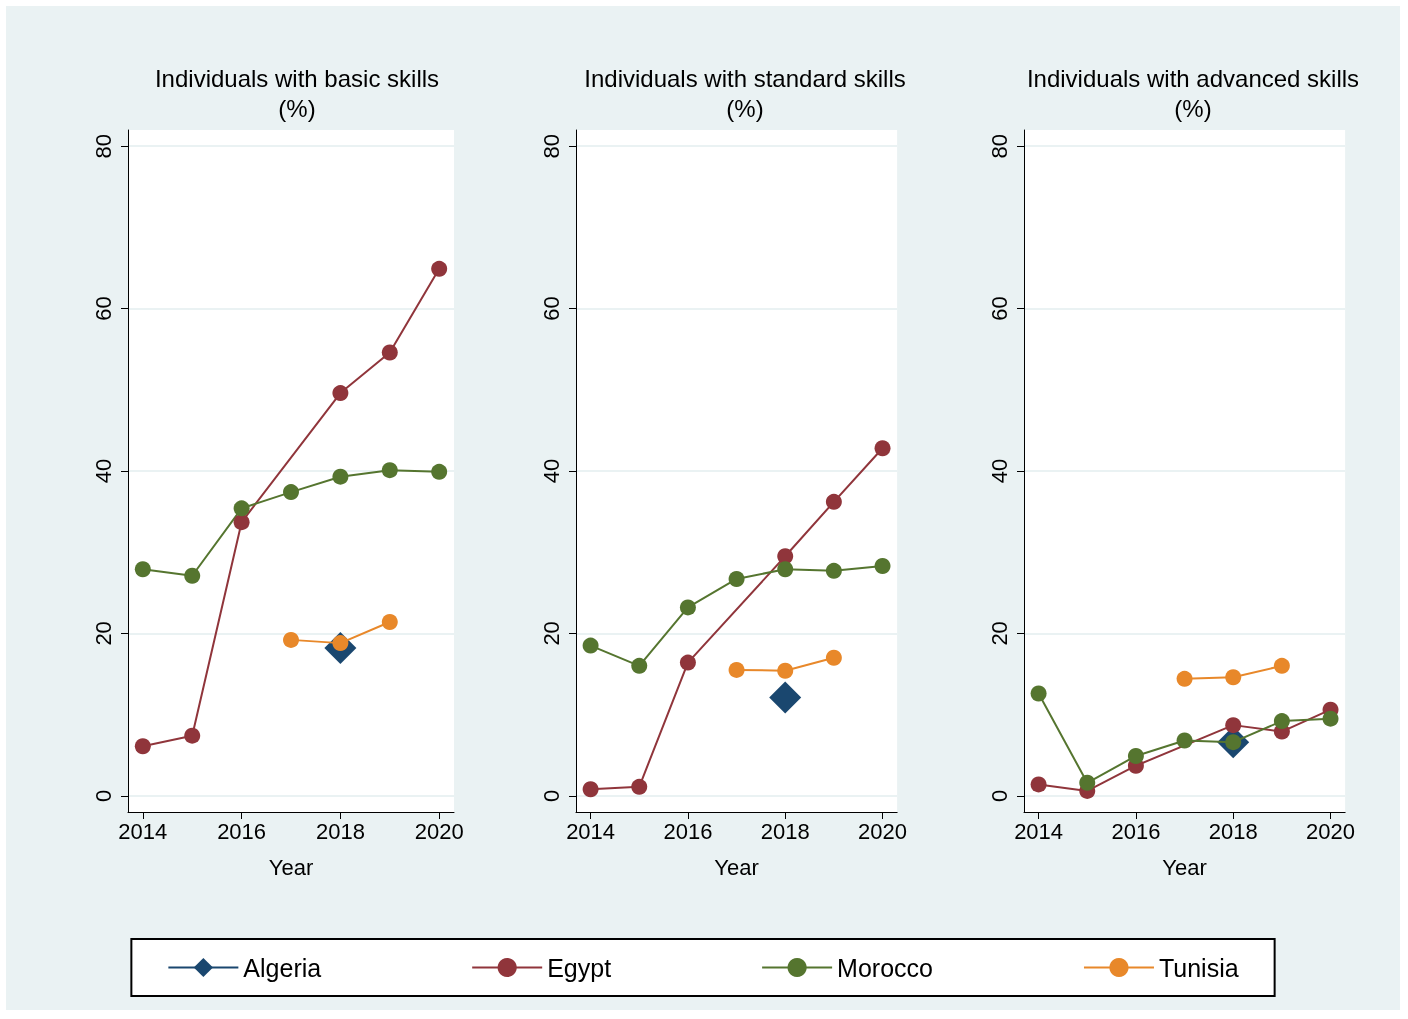 The image size is (1408, 1019). Describe the element at coordinates (745, 93) in the screenshot. I see `chart-title: Individuals with standard skills (%)` at that location.